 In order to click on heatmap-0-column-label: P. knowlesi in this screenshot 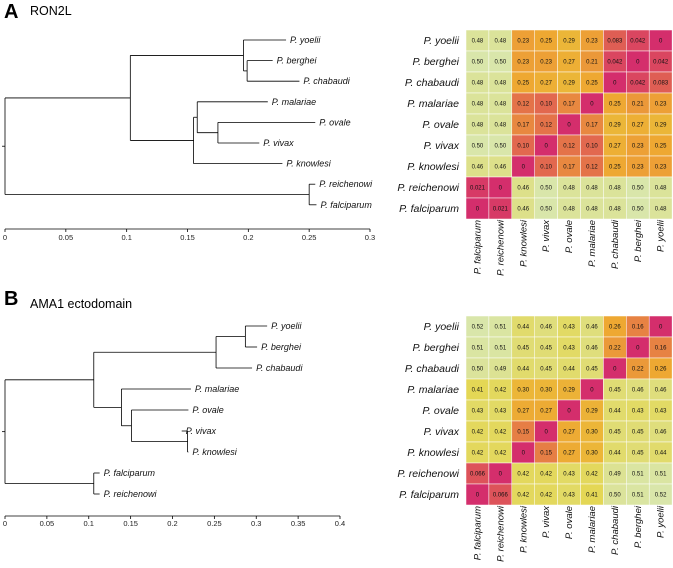, I will do `click(523, 243)`.